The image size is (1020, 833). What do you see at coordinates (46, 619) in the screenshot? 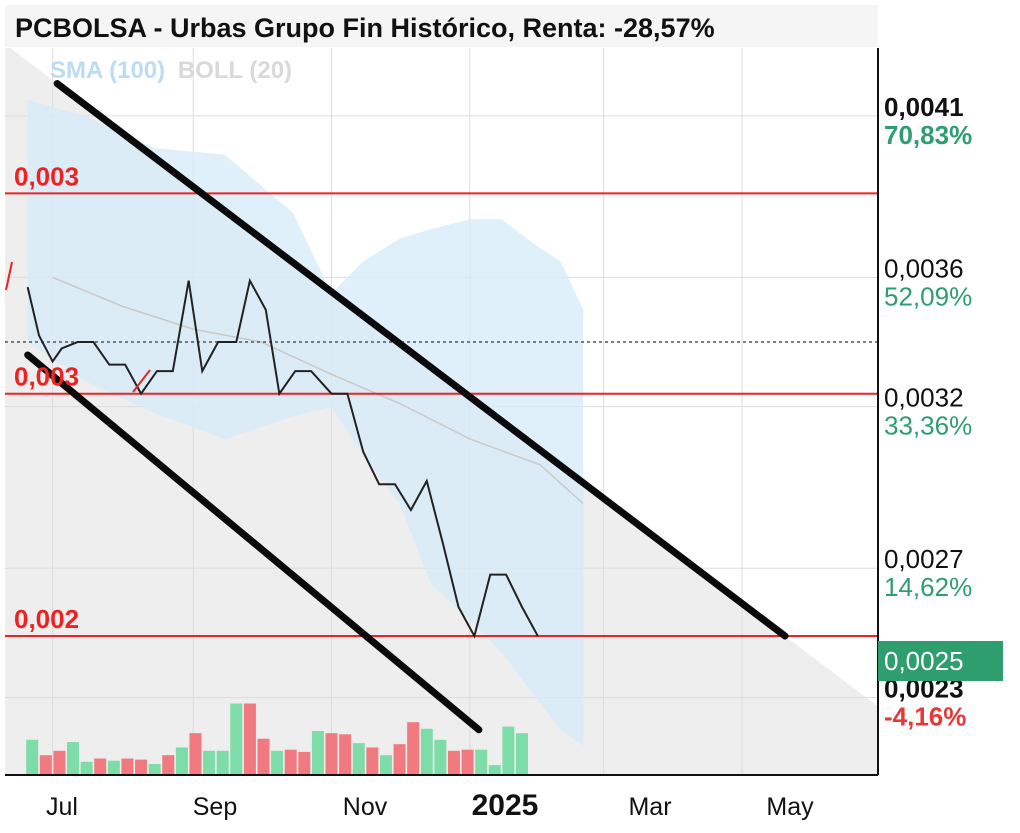
I see `support-label: 0,002` at bounding box center [46, 619].